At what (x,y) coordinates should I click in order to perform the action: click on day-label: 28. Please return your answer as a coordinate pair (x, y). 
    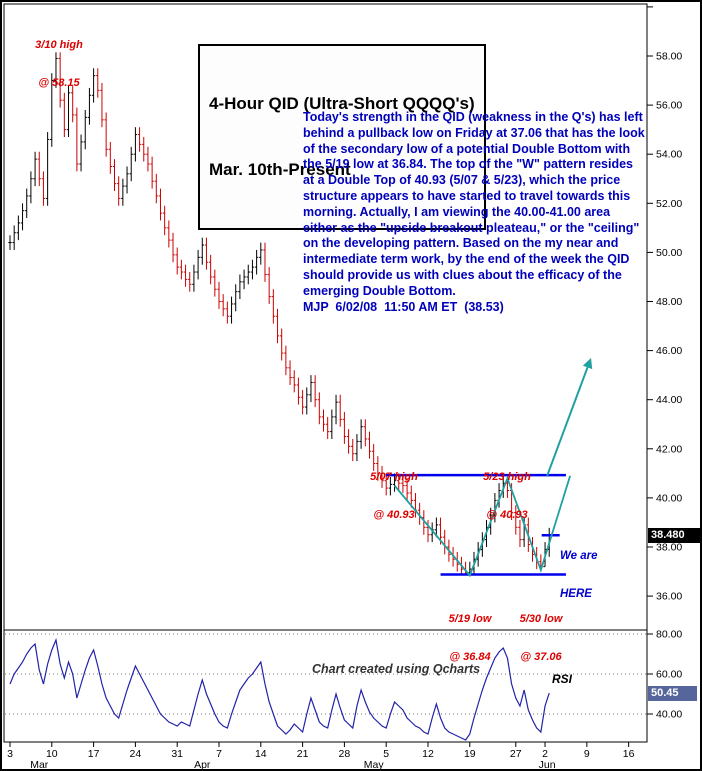
    Looking at the image, I should click on (345, 754).